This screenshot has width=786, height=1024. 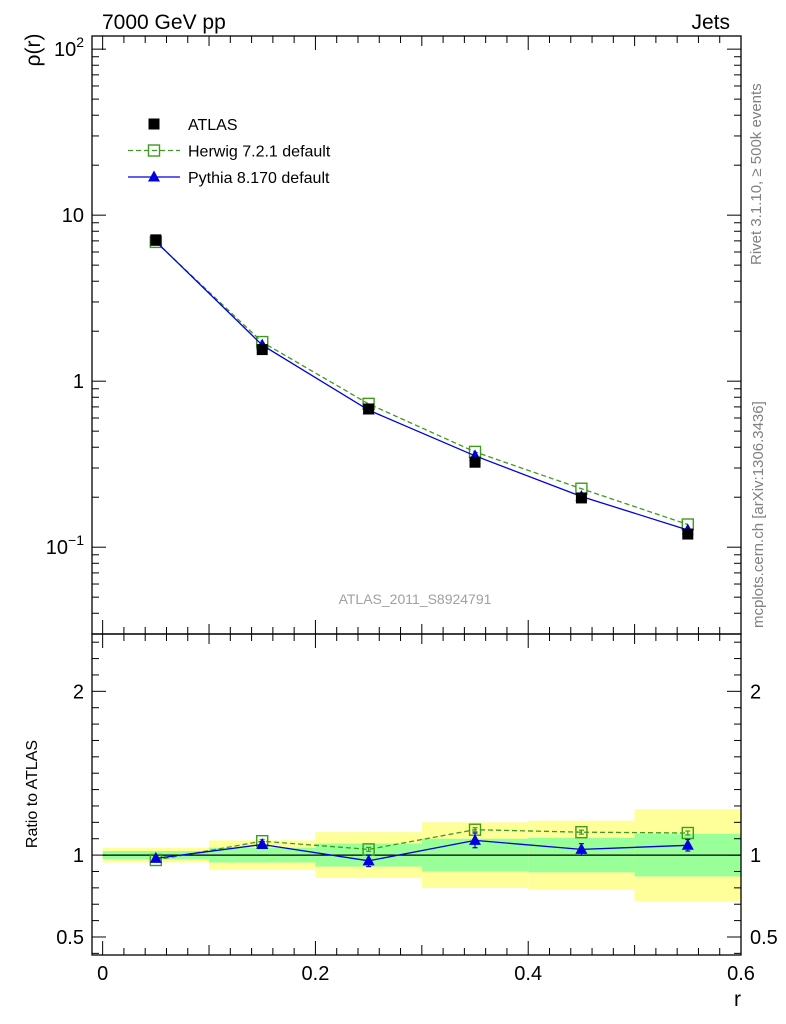 I want to click on main-y-tick-label: 10⁻¹, so click(x=65, y=545).